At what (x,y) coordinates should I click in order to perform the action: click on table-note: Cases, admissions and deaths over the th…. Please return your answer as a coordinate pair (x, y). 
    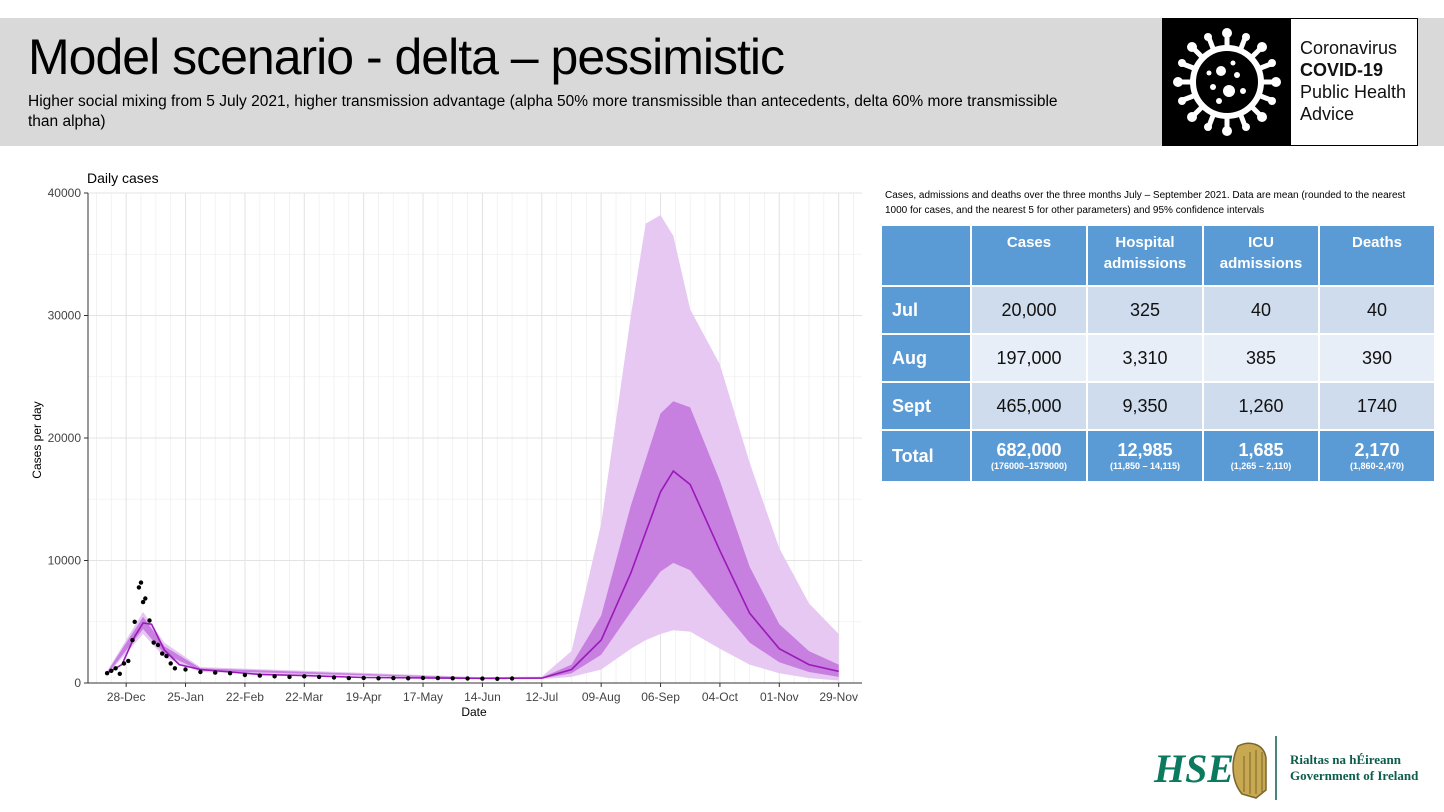
    Looking at the image, I should click on (1145, 203).